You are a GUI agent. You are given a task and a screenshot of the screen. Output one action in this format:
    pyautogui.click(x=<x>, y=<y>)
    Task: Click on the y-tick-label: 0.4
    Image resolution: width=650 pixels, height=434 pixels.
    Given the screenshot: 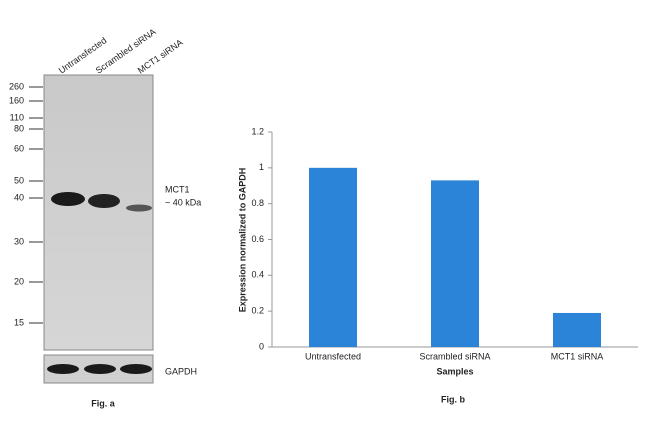 What is the action you would take?
    pyautogui.click(x=257, y=275)
    